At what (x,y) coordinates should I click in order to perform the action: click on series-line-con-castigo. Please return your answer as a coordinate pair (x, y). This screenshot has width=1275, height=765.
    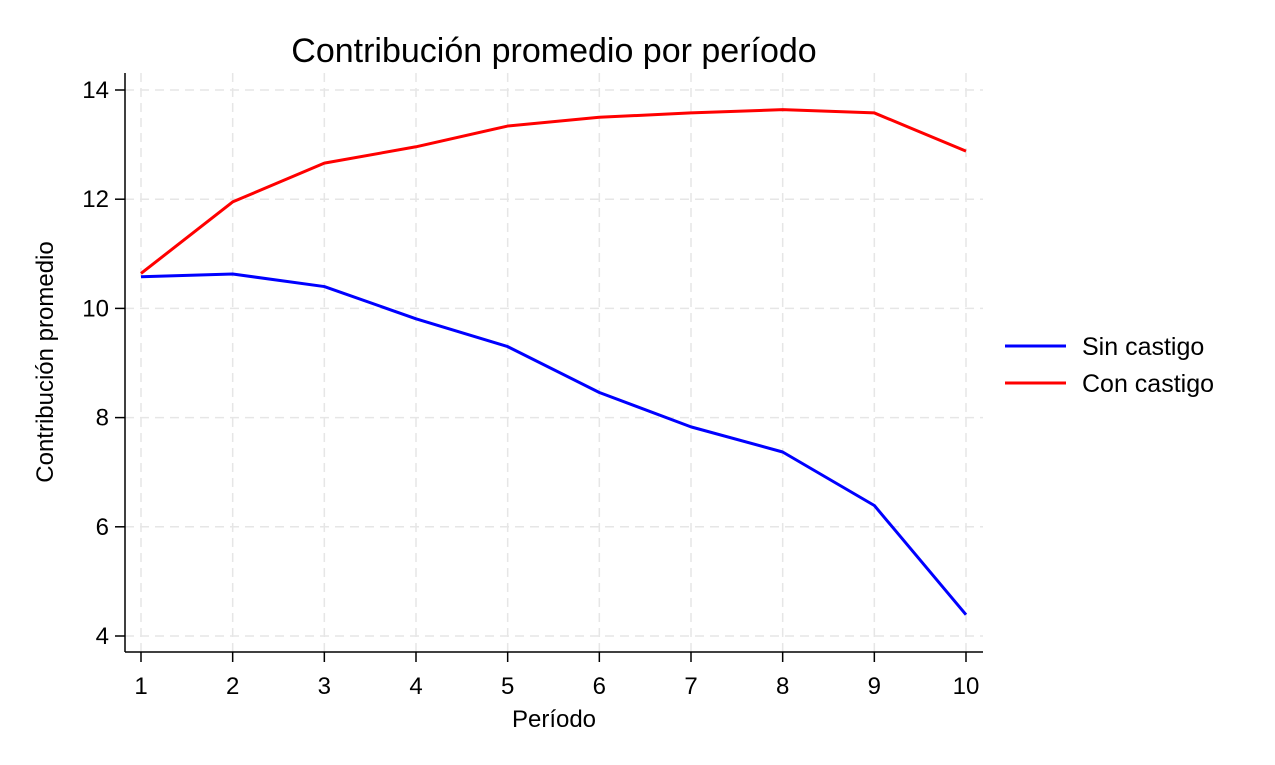
    Looking at the image, I should click on (553, 191).